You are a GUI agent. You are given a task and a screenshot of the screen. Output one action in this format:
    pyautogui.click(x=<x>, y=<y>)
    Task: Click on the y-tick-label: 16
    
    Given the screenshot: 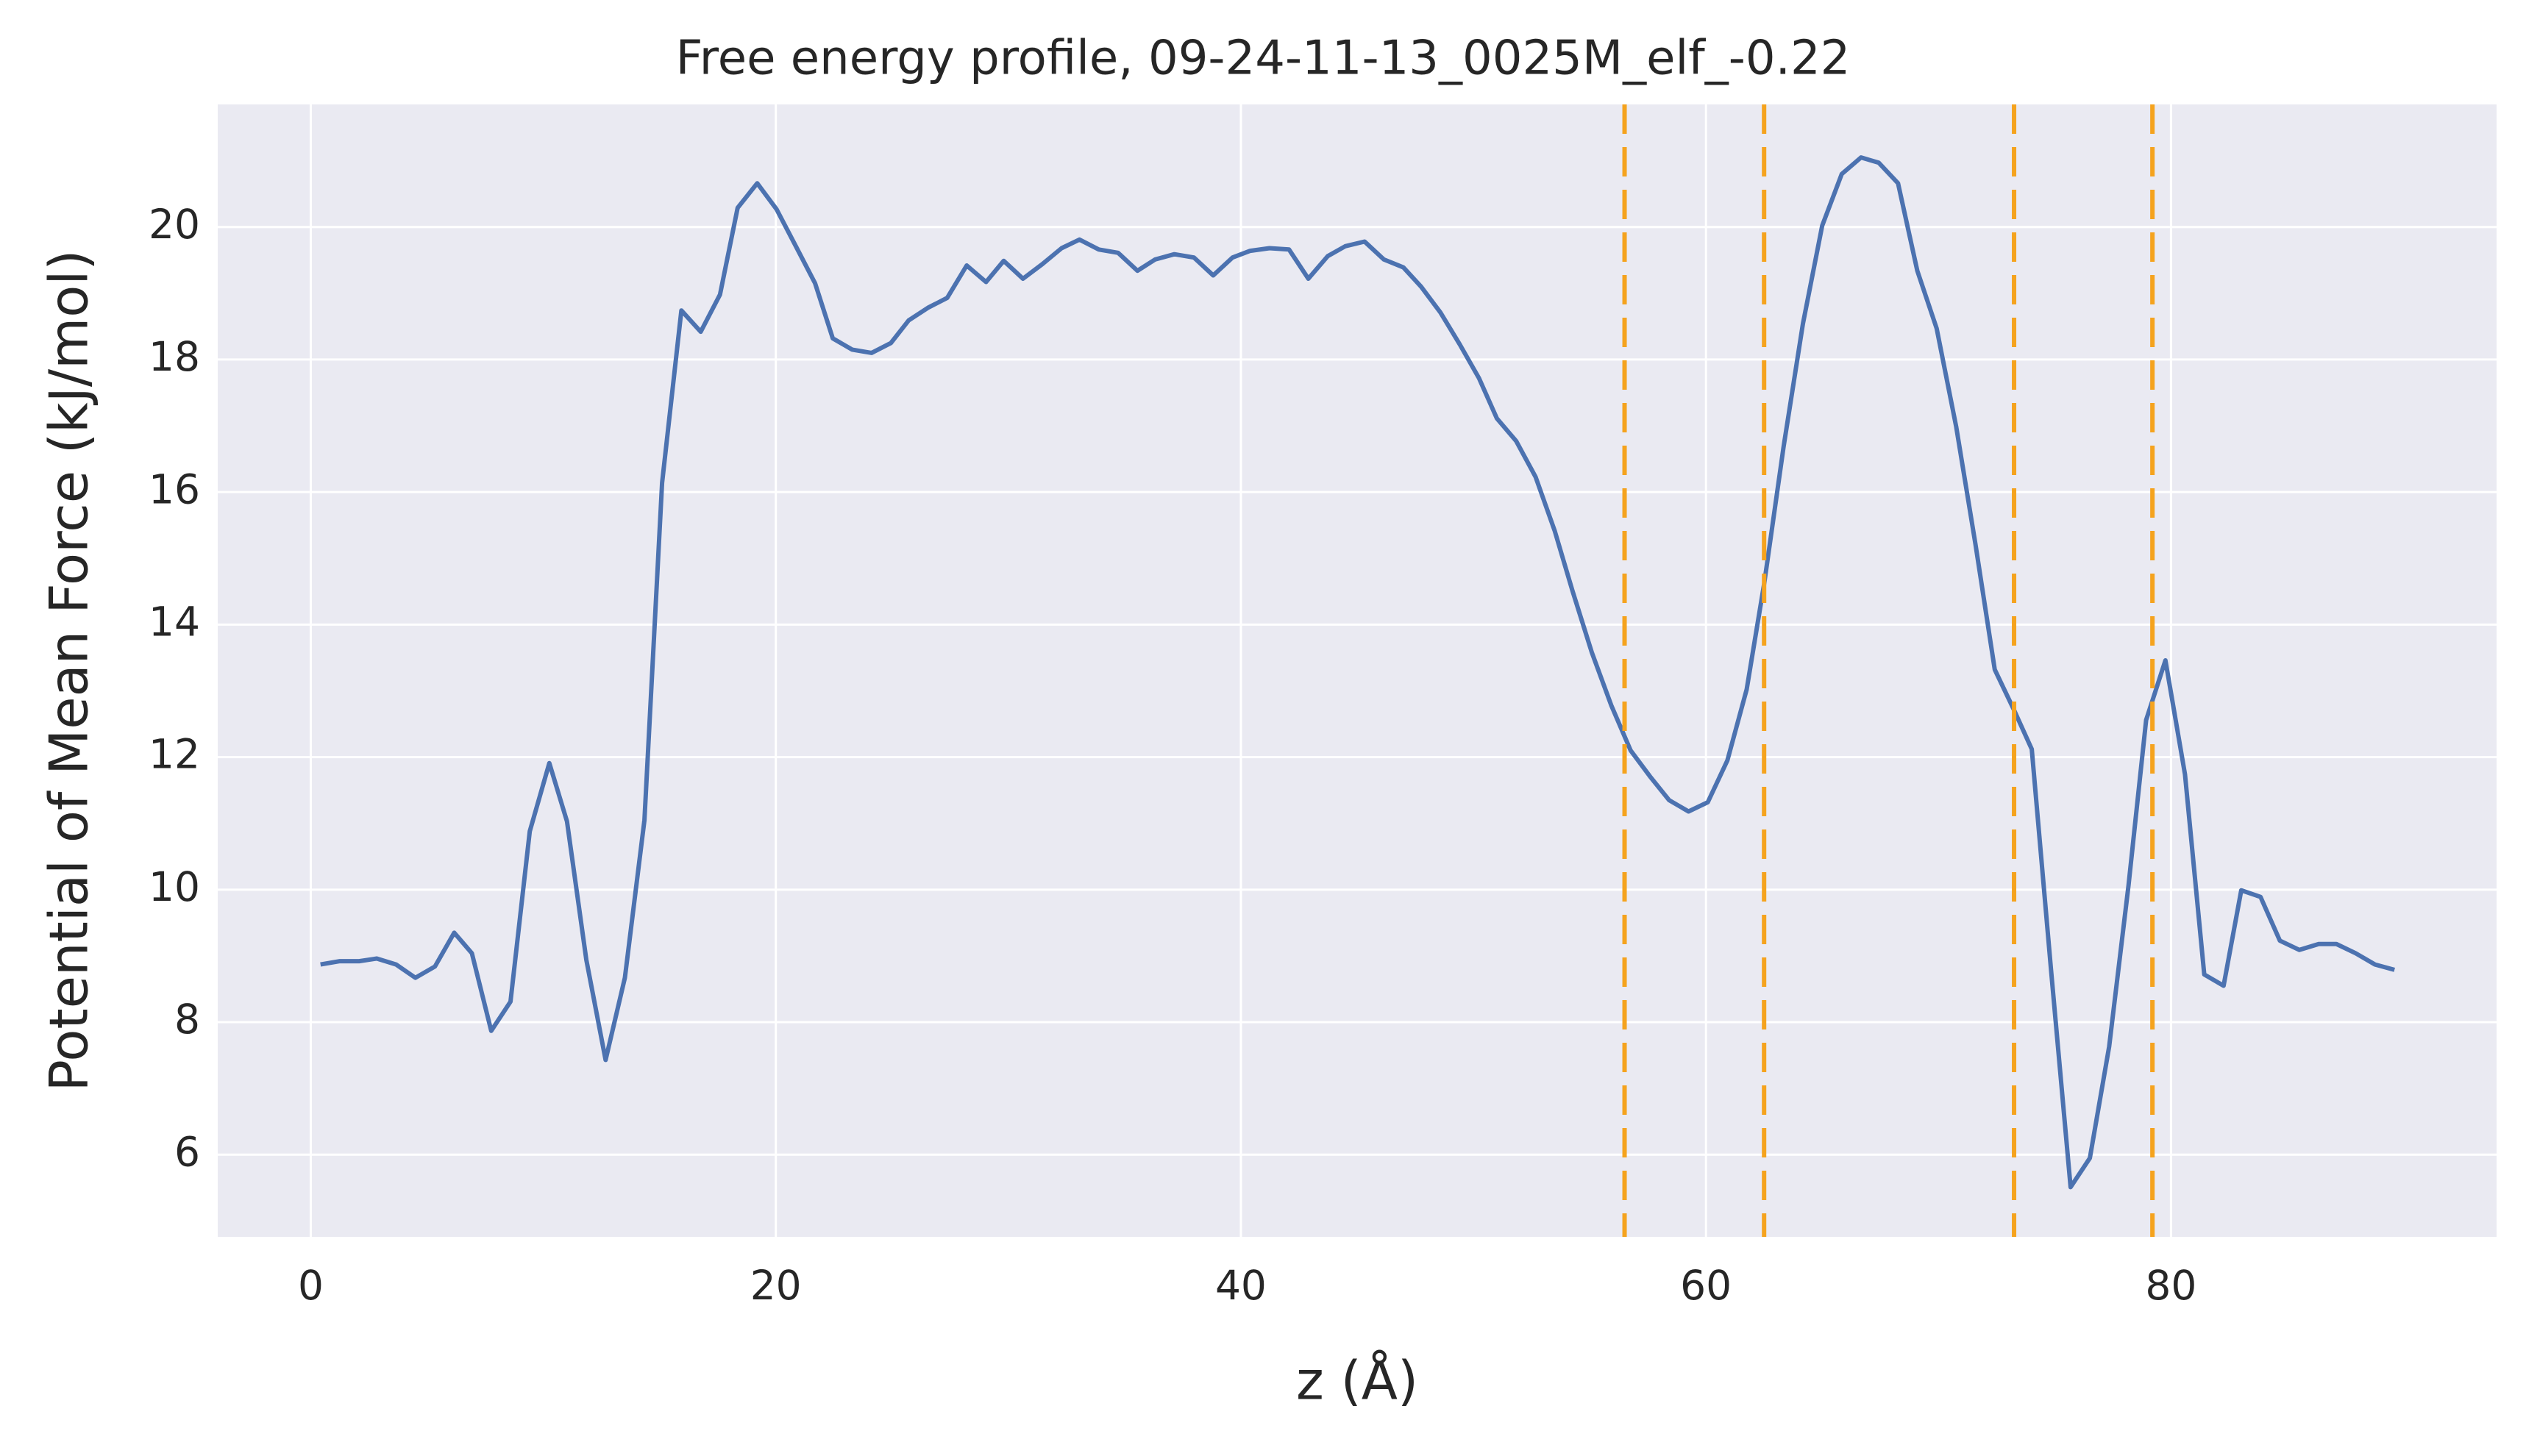 What is the action you would take?
    pyautogui.click(x=174, y=489)
    